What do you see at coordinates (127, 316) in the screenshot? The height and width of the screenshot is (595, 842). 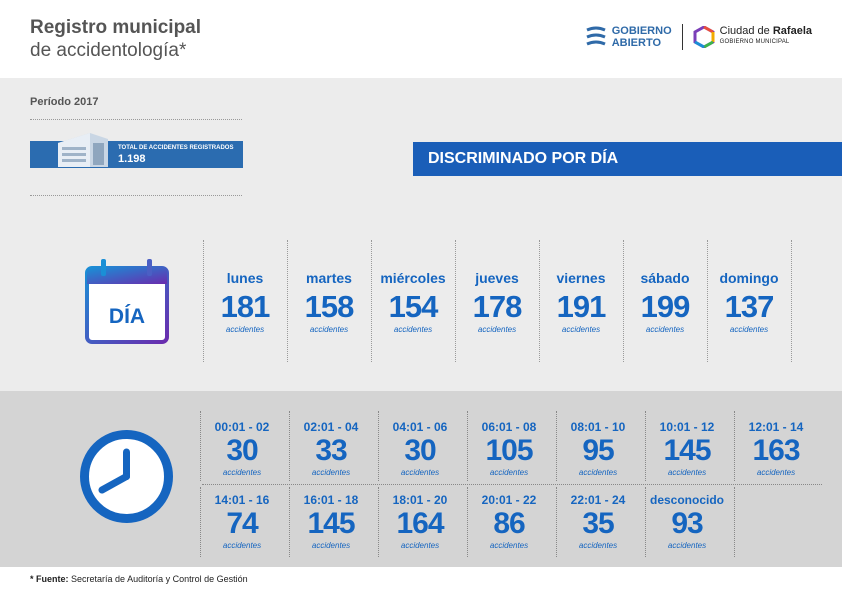 I see `calendar-label: DÍA` at bounding box center [127, 316].